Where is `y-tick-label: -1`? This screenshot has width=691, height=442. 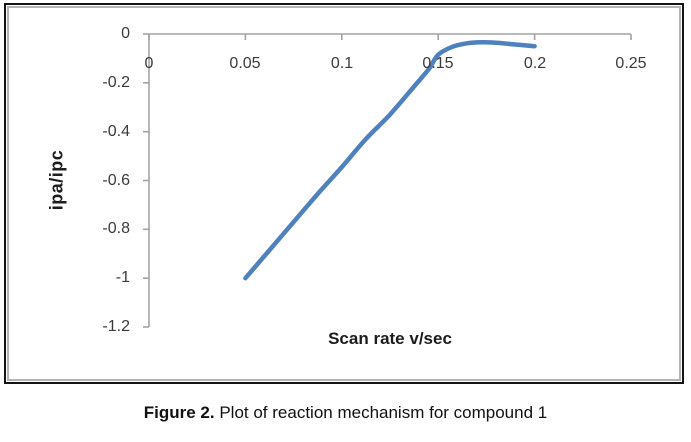 y-tick-label: -1 is located at coordinates (122, 277).